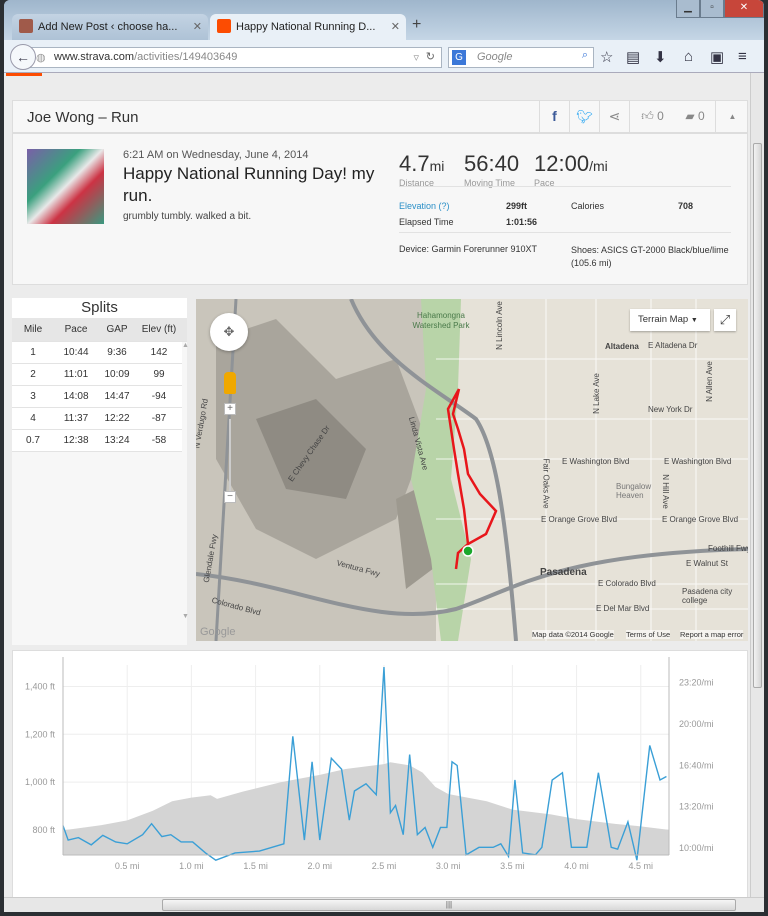  Describe the element at coordinates (424, 206) in the screenshot. I see `elevation-help-link: Elevation (?)` at that location.